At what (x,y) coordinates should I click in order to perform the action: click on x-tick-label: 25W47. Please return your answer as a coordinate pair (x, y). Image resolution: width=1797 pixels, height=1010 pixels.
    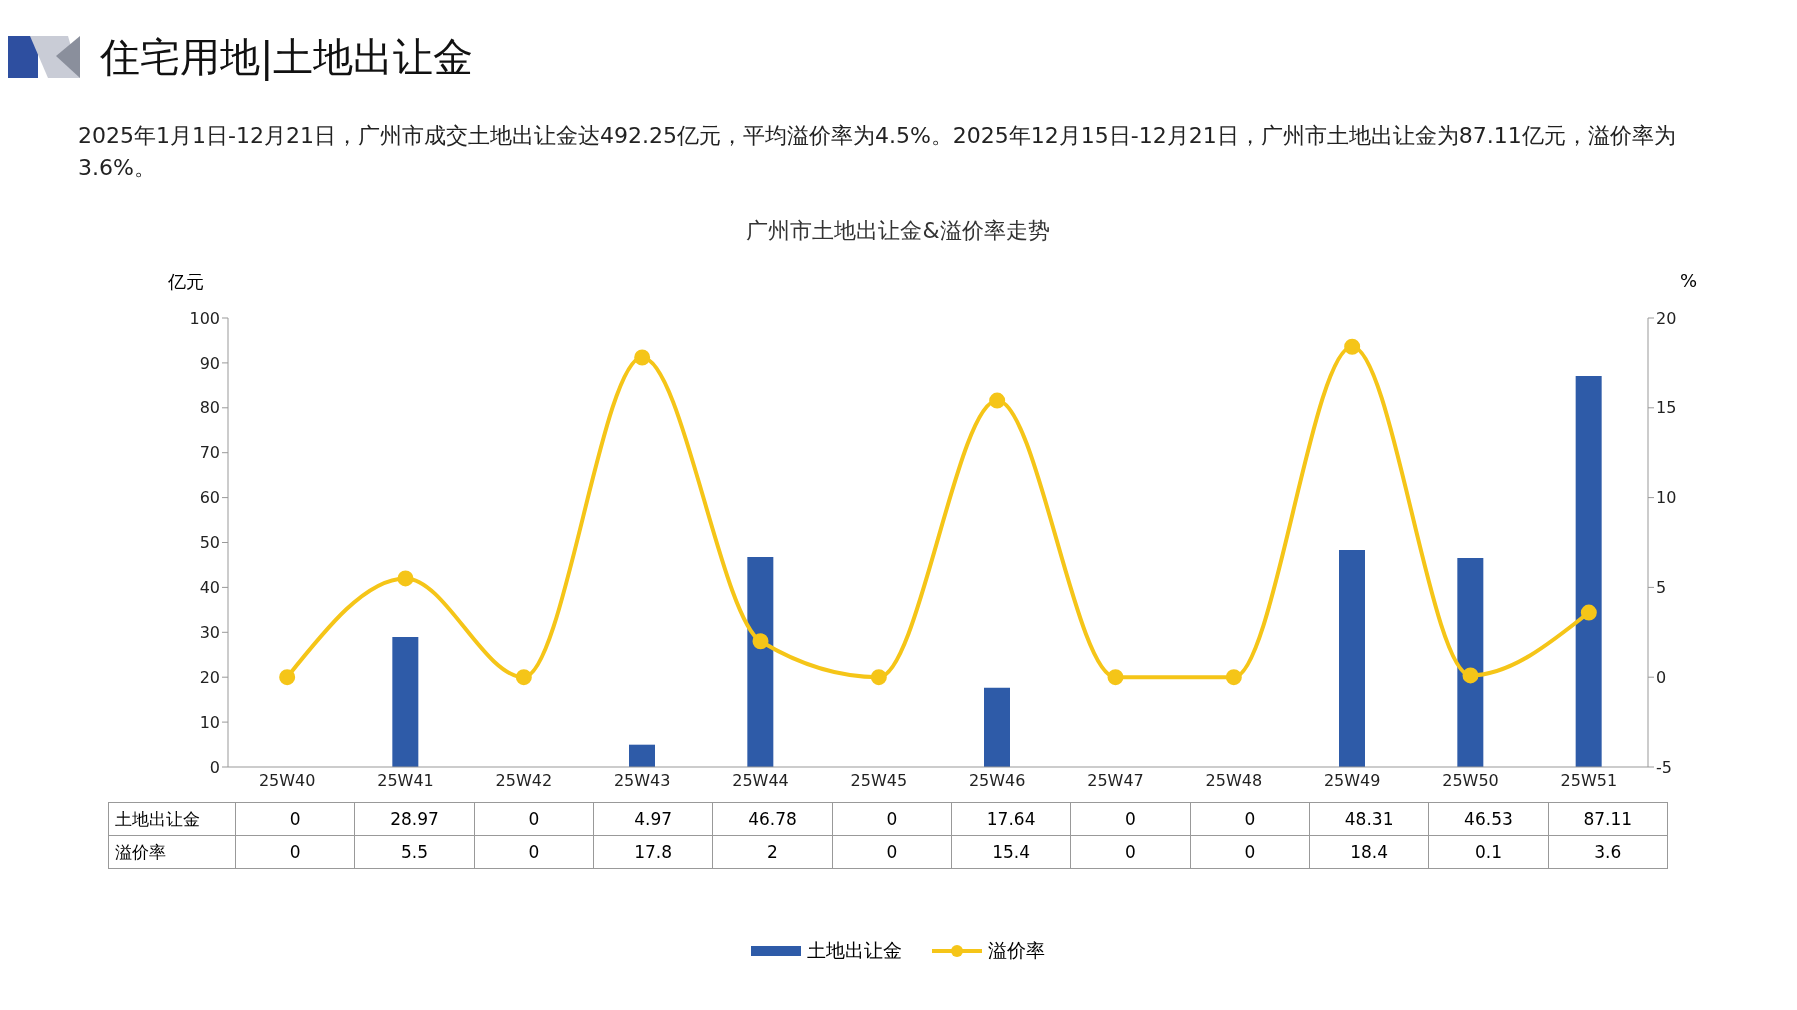
    Looking at the image, I should click on (1115, 781).